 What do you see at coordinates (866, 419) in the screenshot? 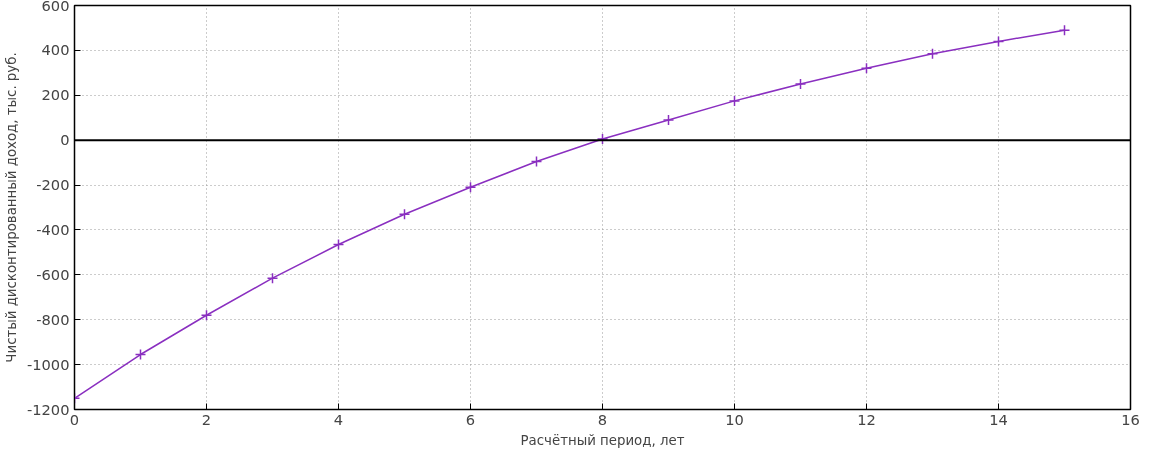
I see `x-tick-label: 12` at bounding box center [866, 419].